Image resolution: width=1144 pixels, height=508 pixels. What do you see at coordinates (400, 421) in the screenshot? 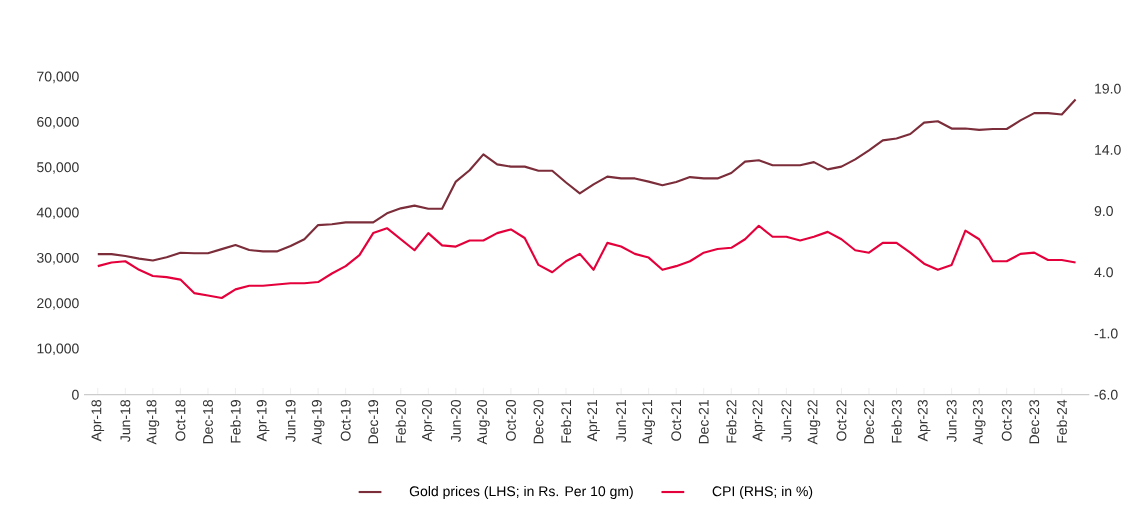
I see `x-tick-label: Feb-20` at bounding box center [400, 421].